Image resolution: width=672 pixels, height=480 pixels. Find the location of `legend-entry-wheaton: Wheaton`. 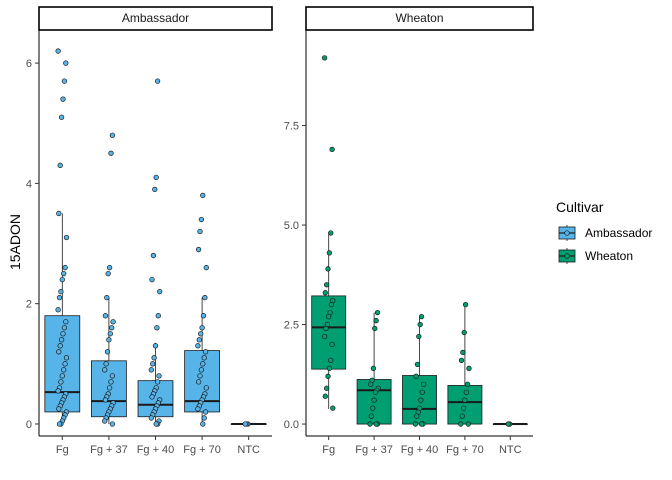

legend-entry-wheaton: Wheaton is located at coordinates (595, 256).